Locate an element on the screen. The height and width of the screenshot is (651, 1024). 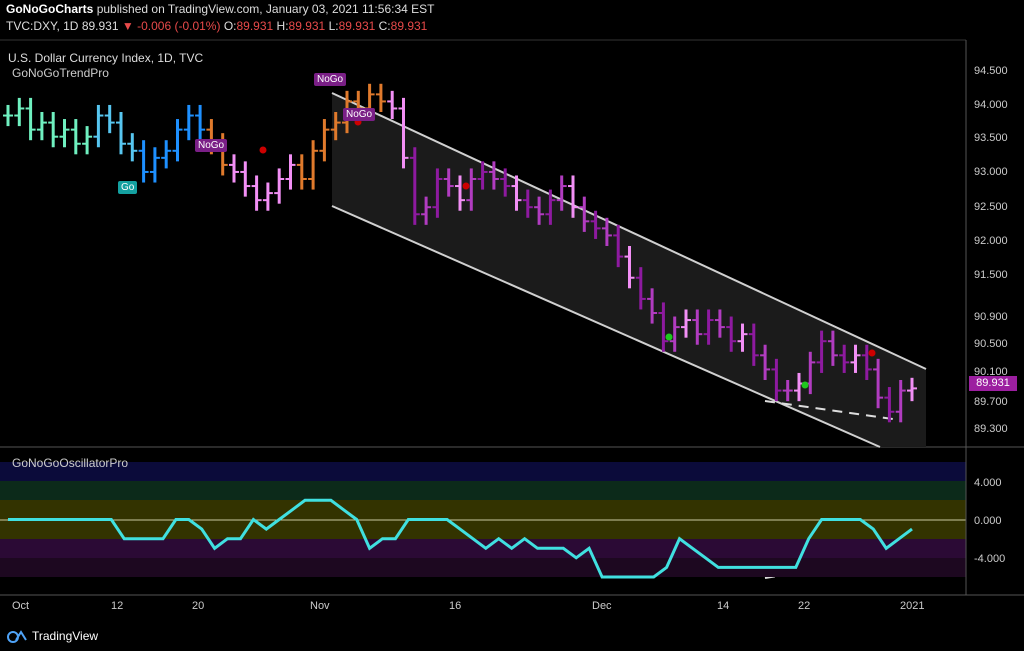
publisher-name: GoNoGoCharts is located at coordinates (50, 9).